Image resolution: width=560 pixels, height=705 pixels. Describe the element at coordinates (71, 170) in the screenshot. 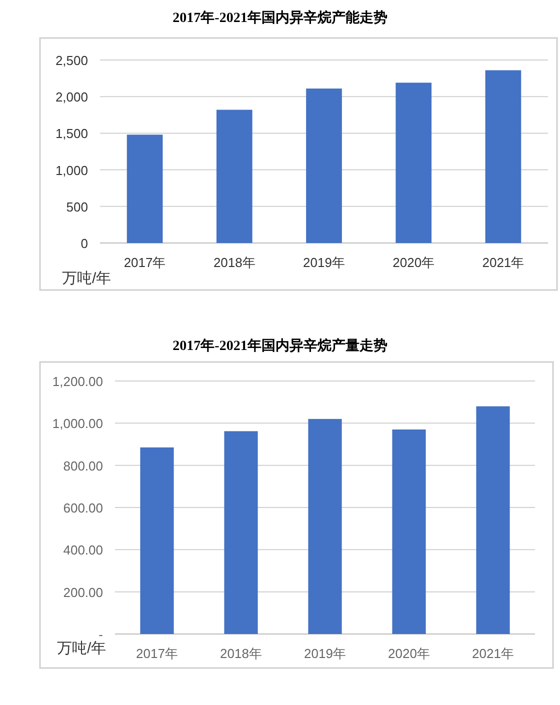

I see `y-tick-label: 1,000` at that location.